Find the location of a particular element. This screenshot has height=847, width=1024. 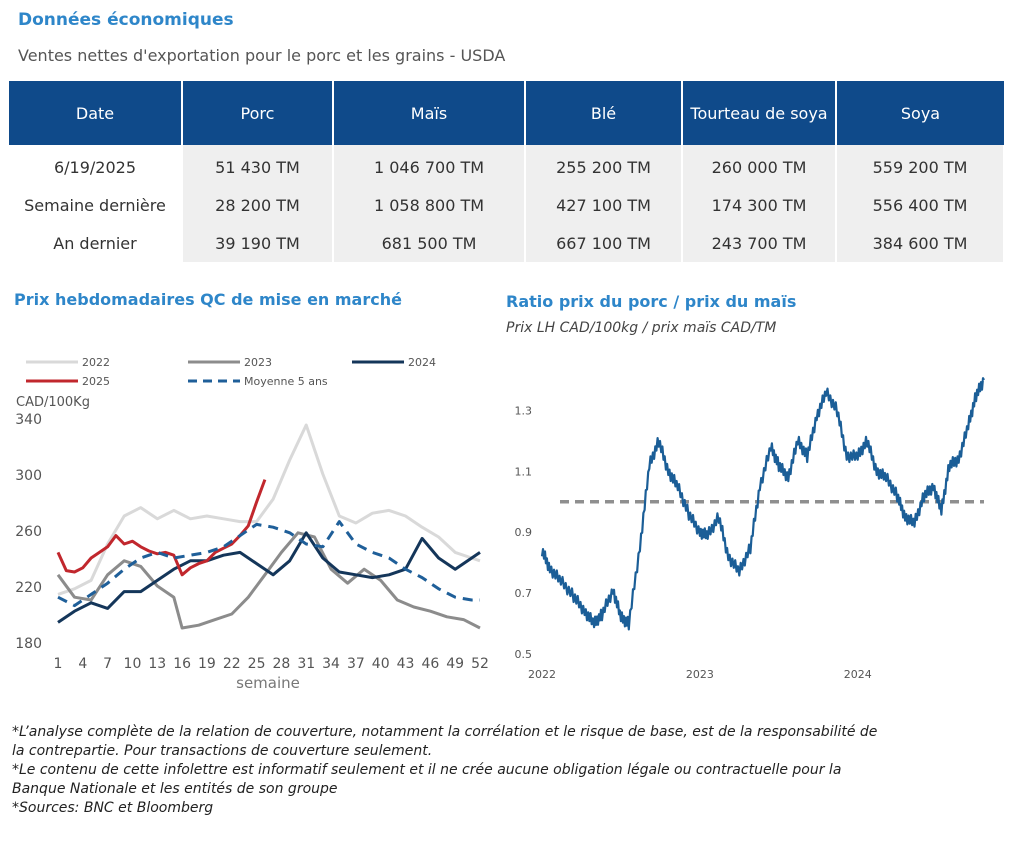

chart-legend: 2022 2023 2024 2025 Moyenne 5 ans is located at coordinates (231, 372).